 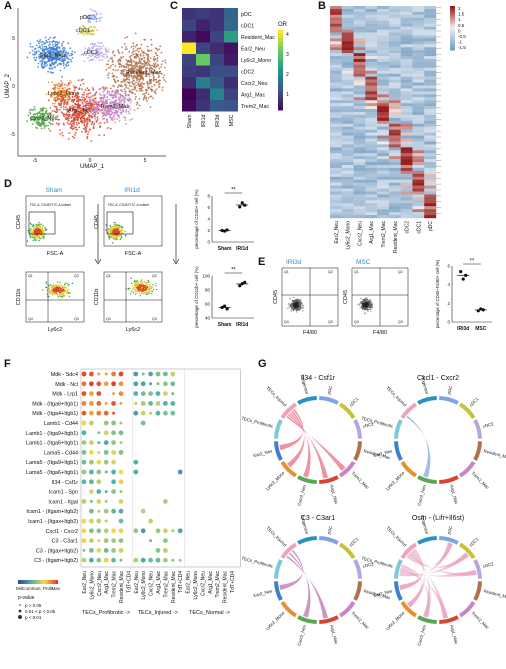 I want to click on dot-y-tick: 8, so click(x=208, y=196).